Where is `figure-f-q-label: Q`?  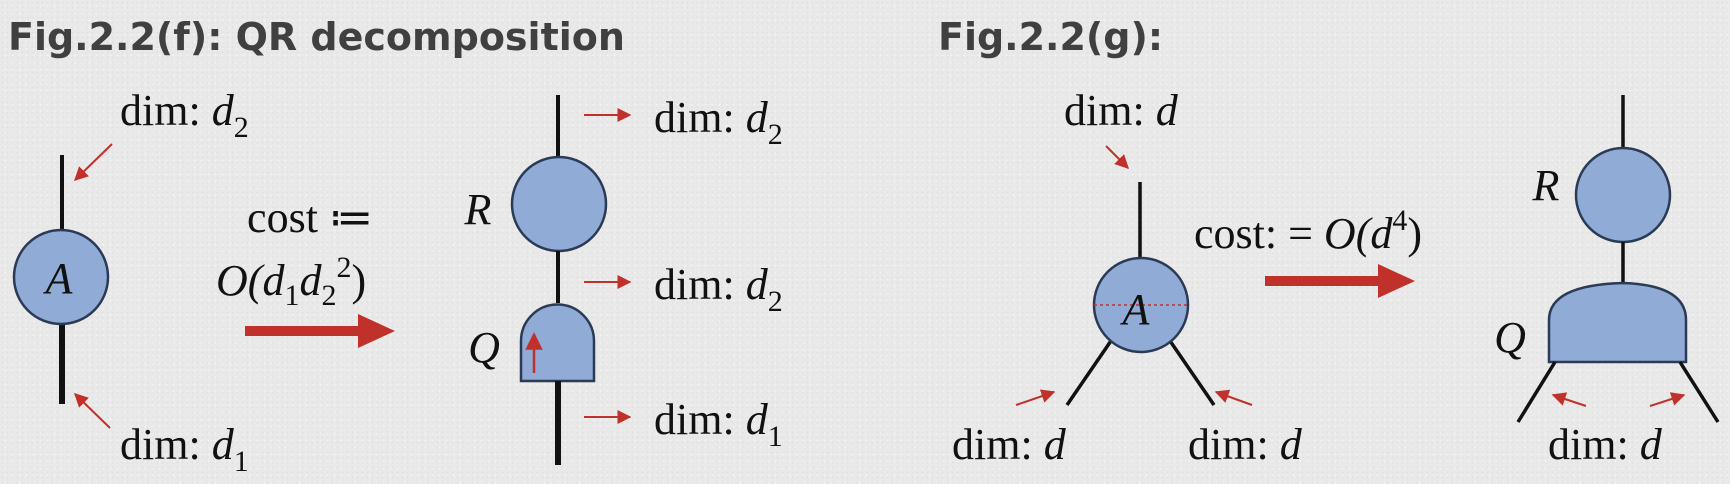
figure-f-q-label: Q is located at coordinates (484, 347).